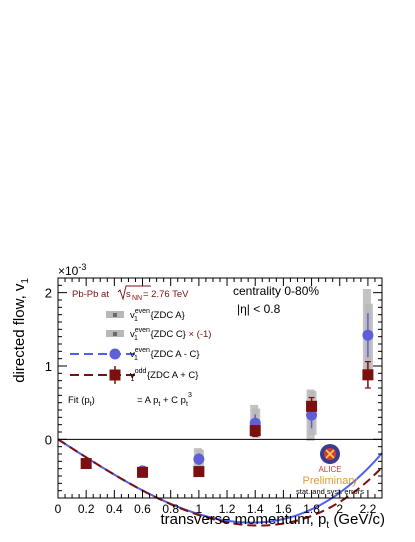  I want to click on beam-energy-label: = 2.76 TeV, so click(166, 294).